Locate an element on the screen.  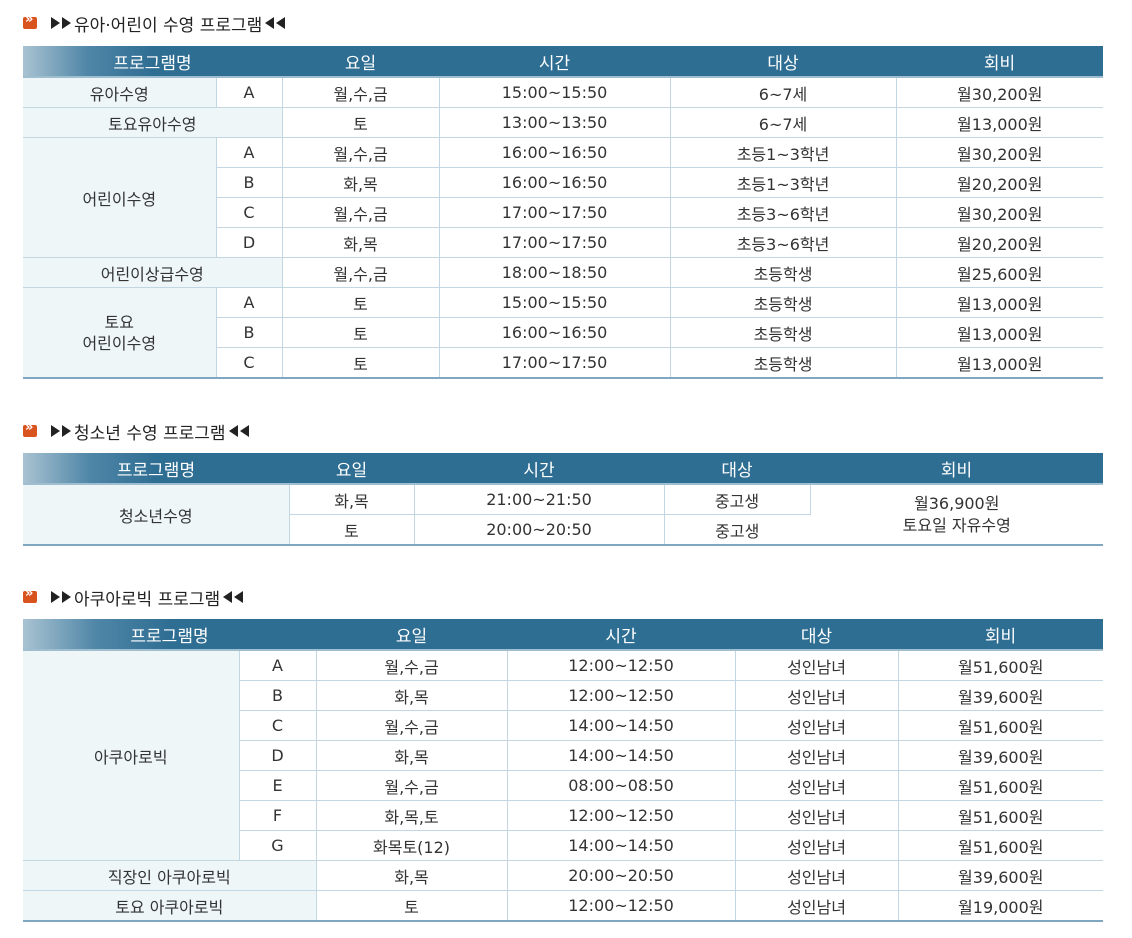
table-row: D 화,목 14:00~14:50 성인남녀 월39,600원 is located at coordinates (563, 755).